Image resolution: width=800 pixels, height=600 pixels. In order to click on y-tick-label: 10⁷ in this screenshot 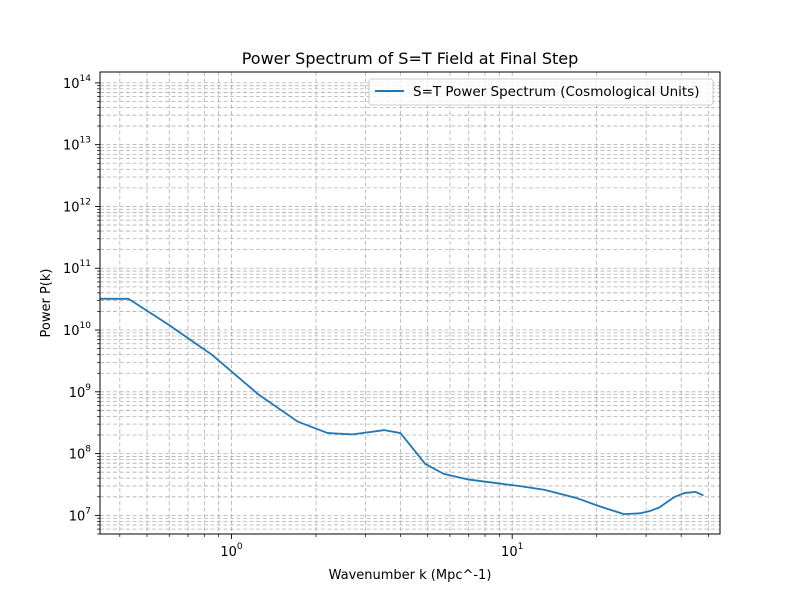, I will do `click(80, 515)`.